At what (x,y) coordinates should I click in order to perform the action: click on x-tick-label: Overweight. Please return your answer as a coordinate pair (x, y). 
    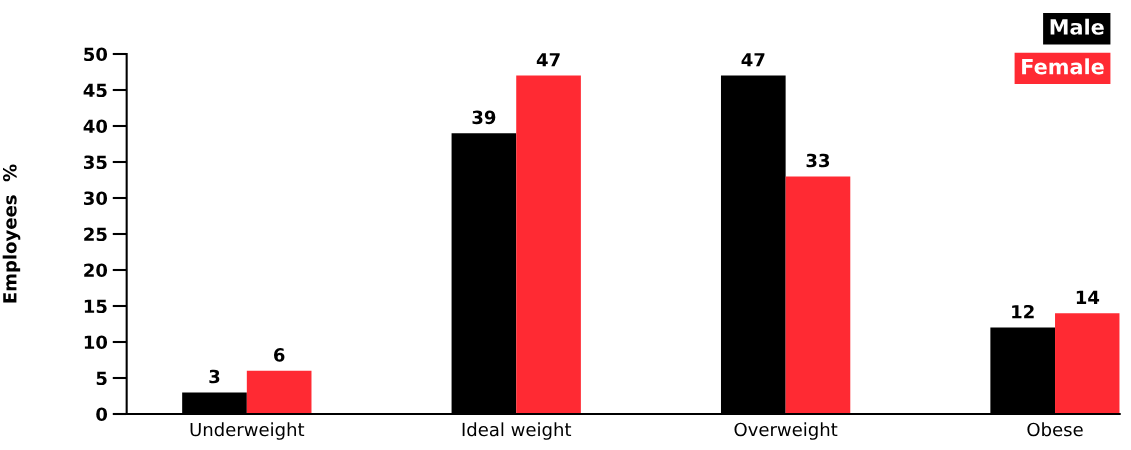
    Looking at the image, I should click on (786, 431).